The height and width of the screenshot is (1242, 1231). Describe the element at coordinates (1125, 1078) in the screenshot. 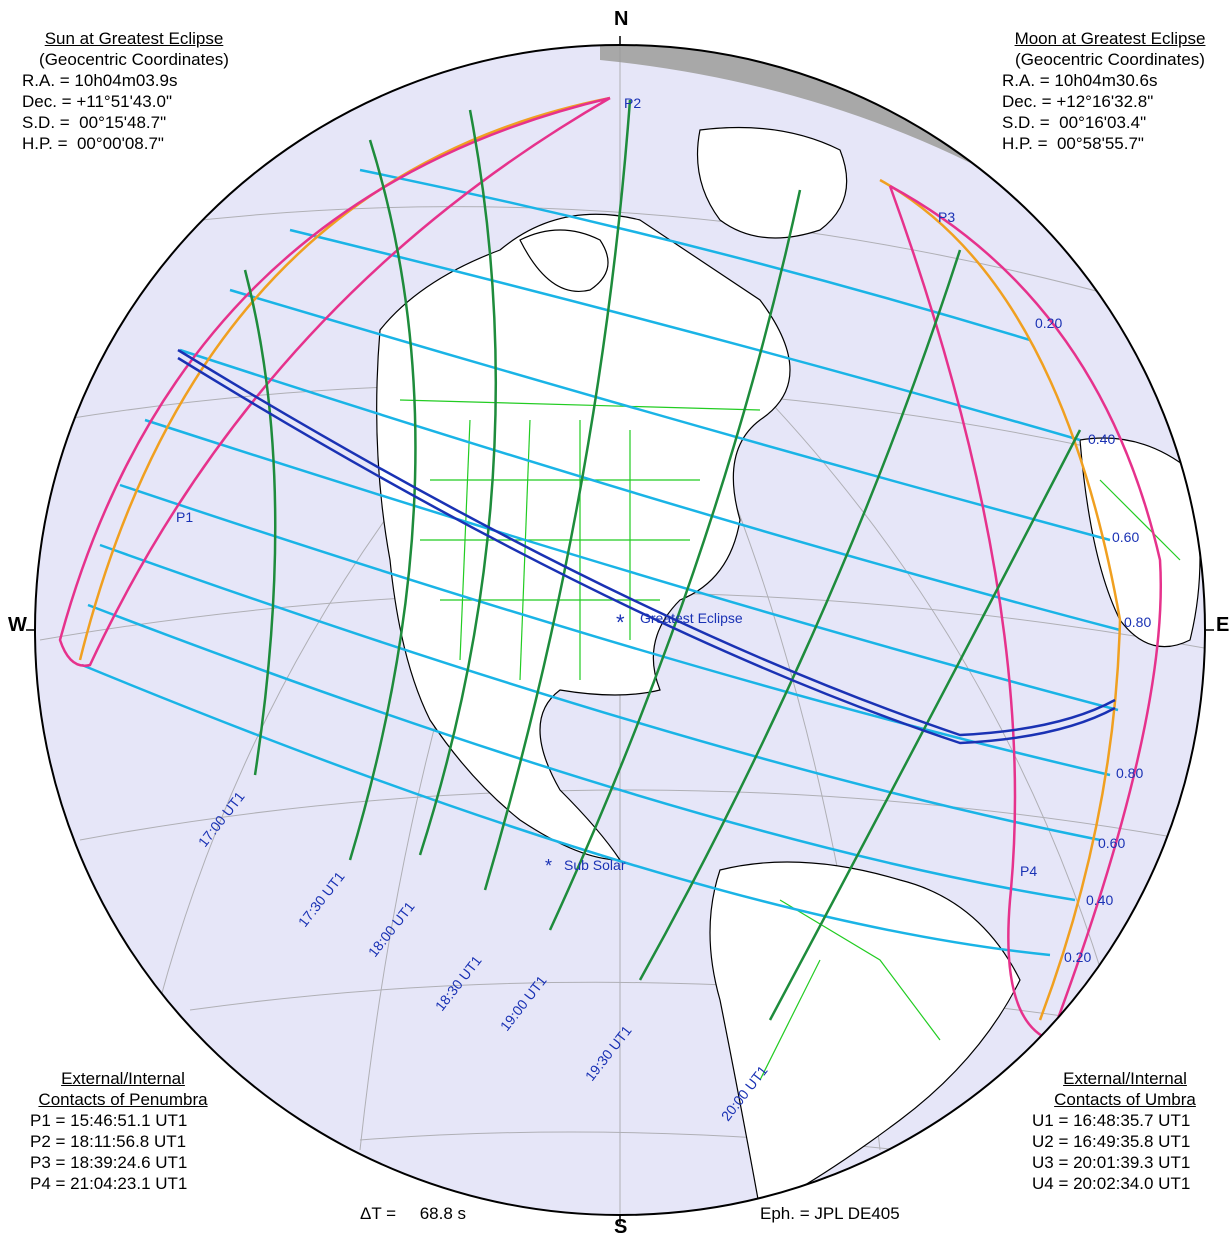

I see `umbra-panel-title-1: External/Internal` at that location.